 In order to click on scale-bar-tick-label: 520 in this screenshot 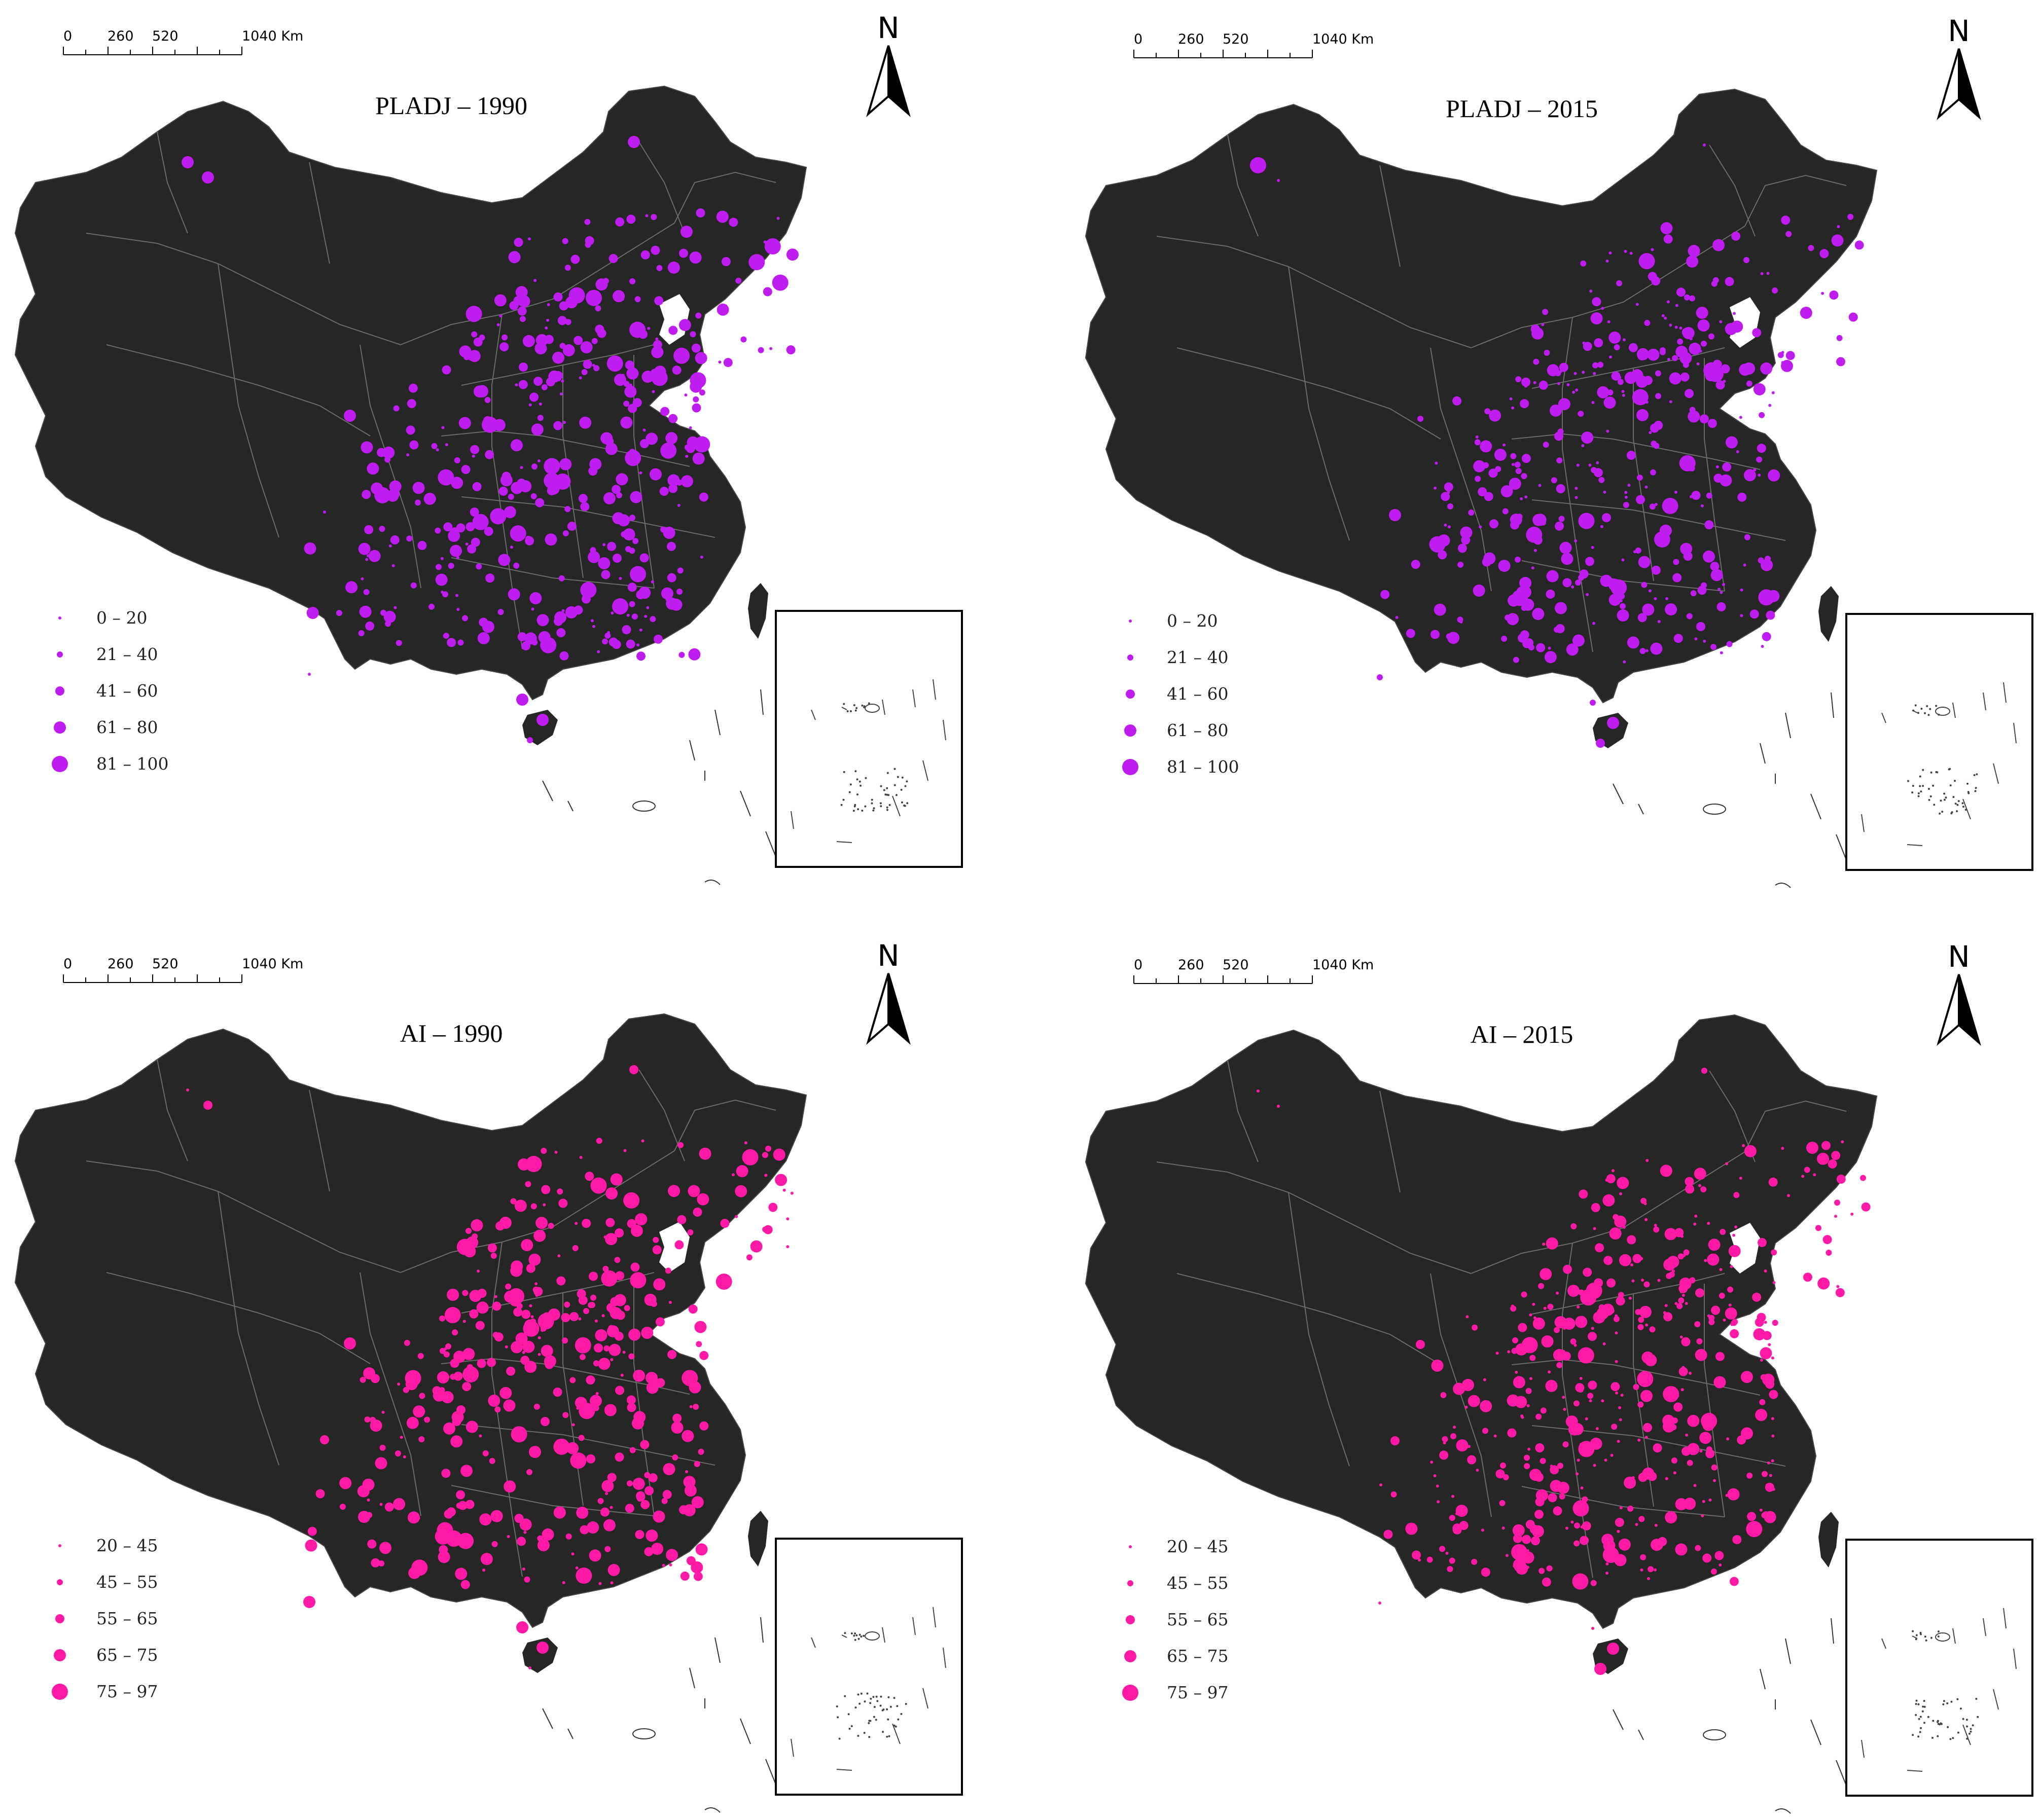, I will do `click(1236, 965)`.